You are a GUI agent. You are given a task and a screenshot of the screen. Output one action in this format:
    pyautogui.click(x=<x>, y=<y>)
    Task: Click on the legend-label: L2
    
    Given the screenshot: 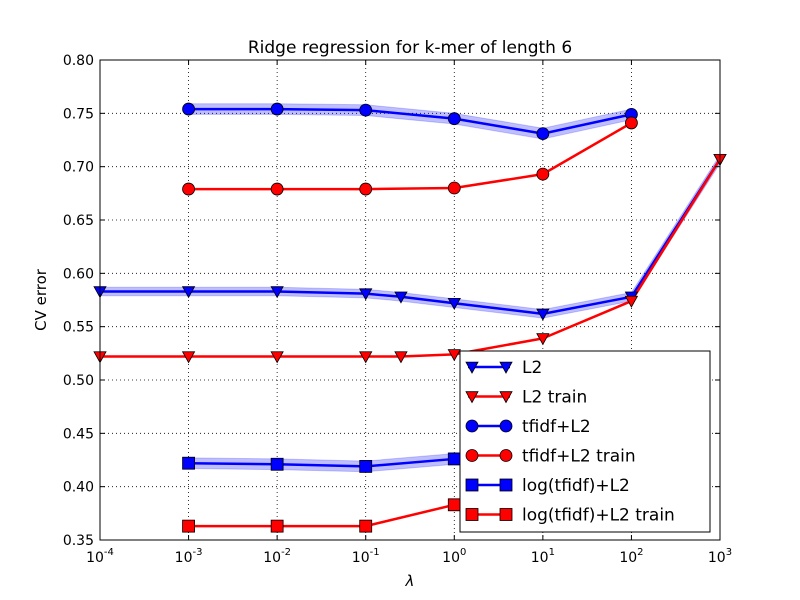 What is the action you would take?
    pyautogui.click(x=532, y=368)
    